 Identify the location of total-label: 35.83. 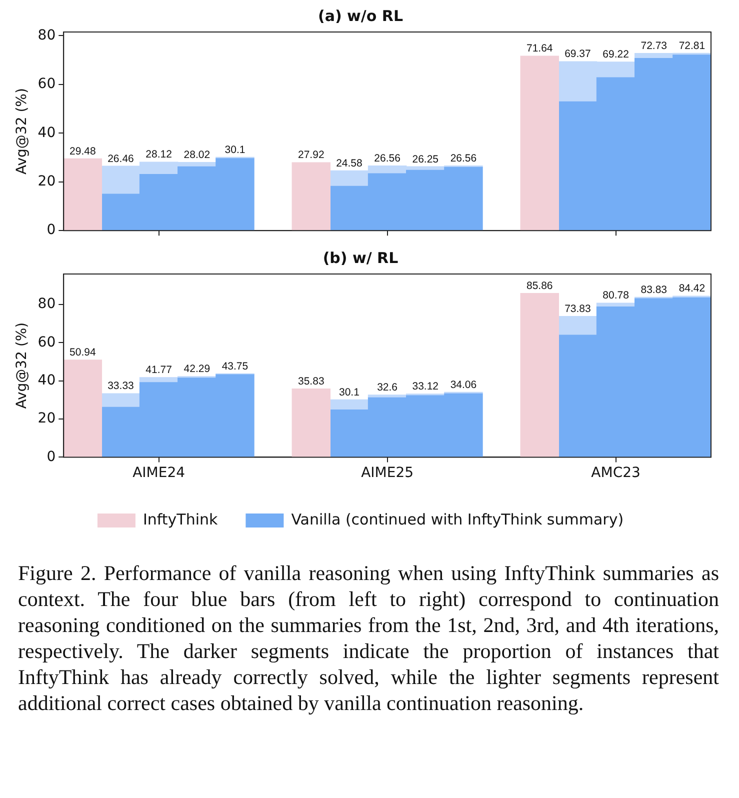
(311, 381).